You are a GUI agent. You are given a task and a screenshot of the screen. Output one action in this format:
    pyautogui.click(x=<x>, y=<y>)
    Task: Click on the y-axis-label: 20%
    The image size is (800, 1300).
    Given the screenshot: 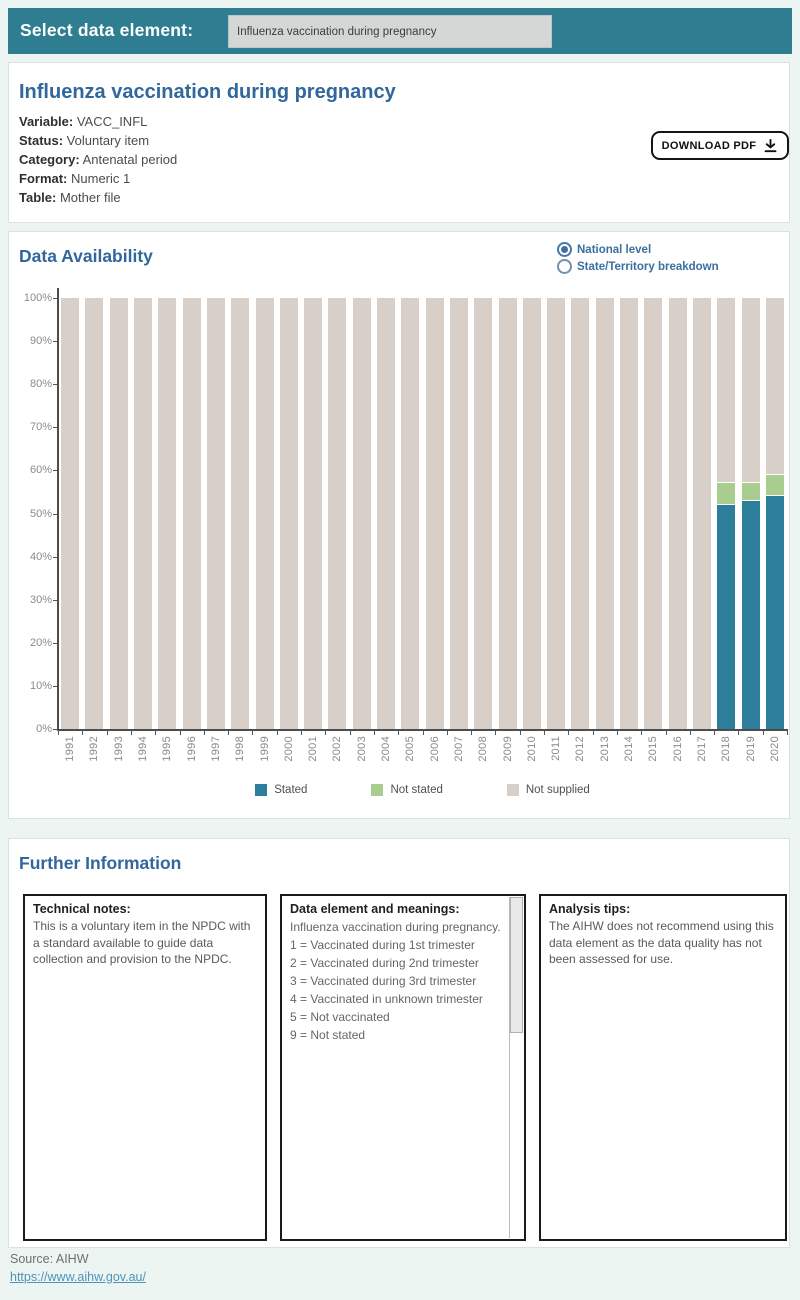 What is the action you would take?
    pyautogui.click(x=40, y=642)
    